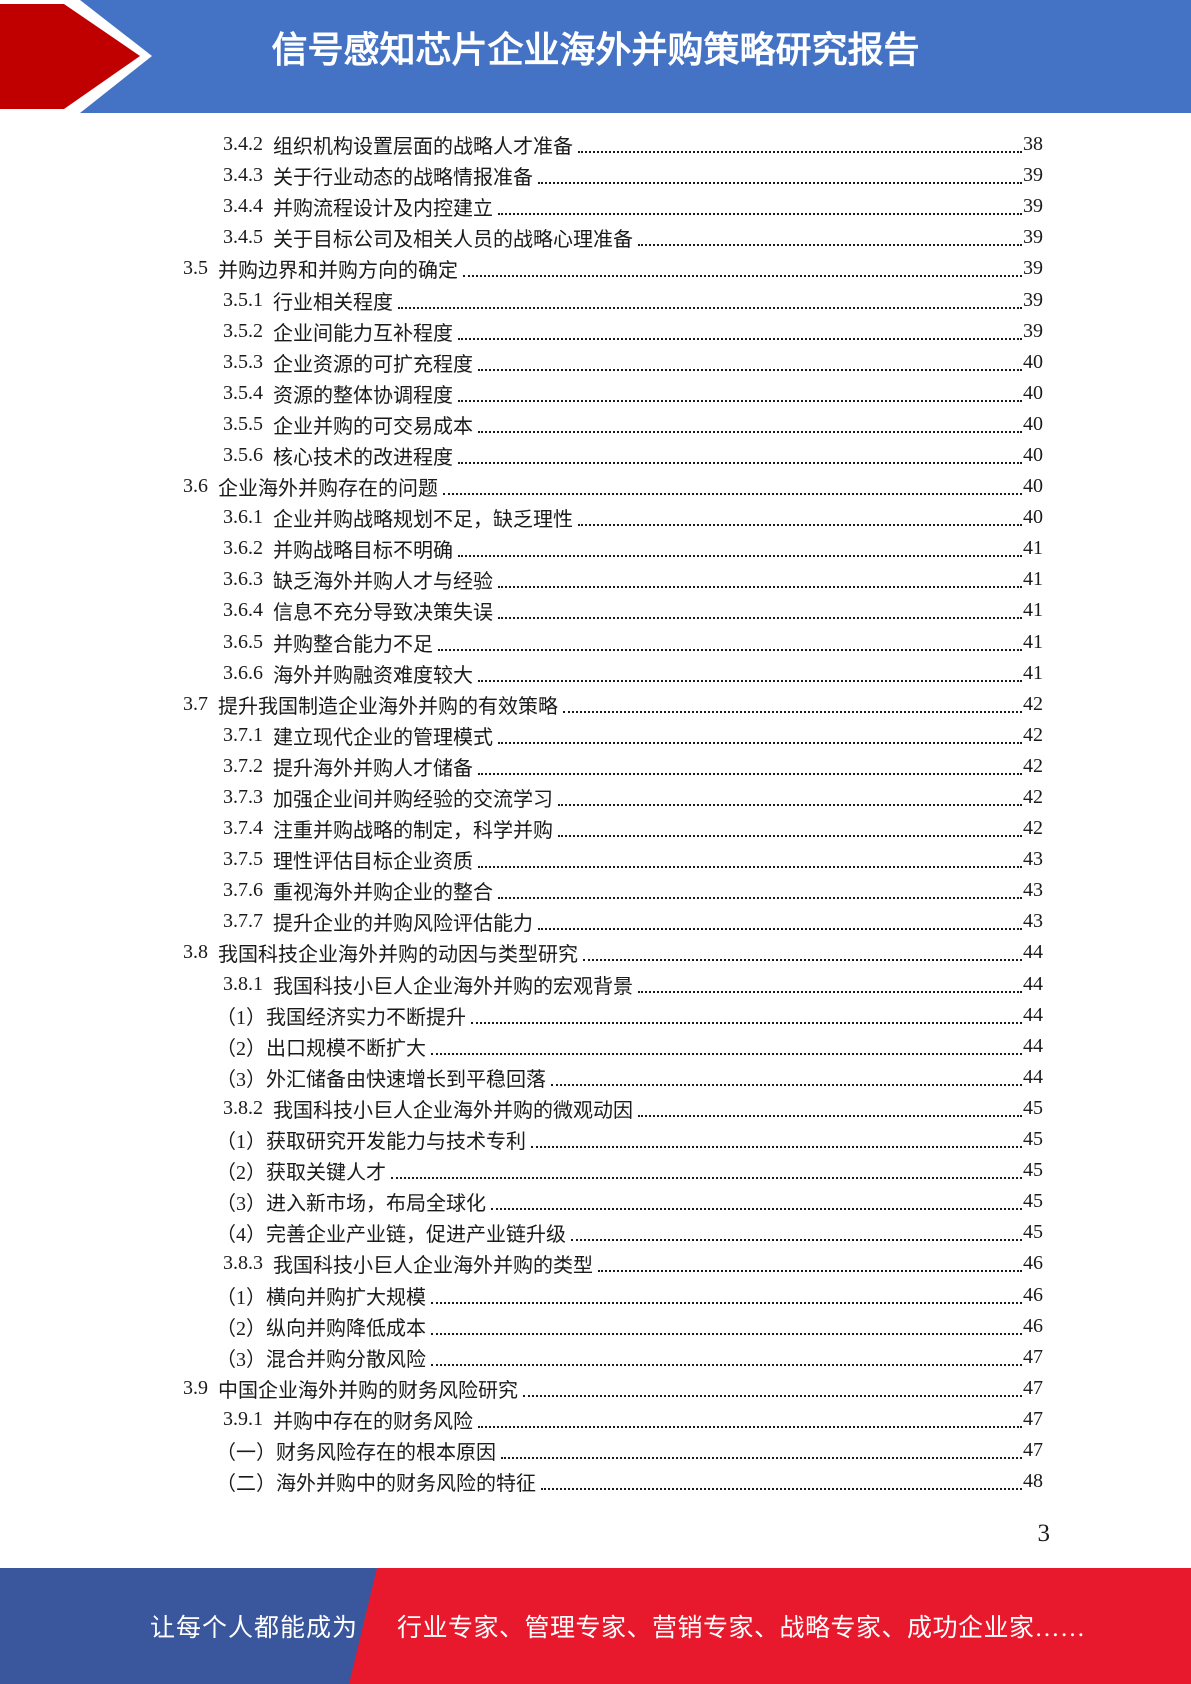  Describe the element at coordinates (383, 737) in the screenshot. I see `toc-entry-title: 建立现代企业的管理模式` at that location.